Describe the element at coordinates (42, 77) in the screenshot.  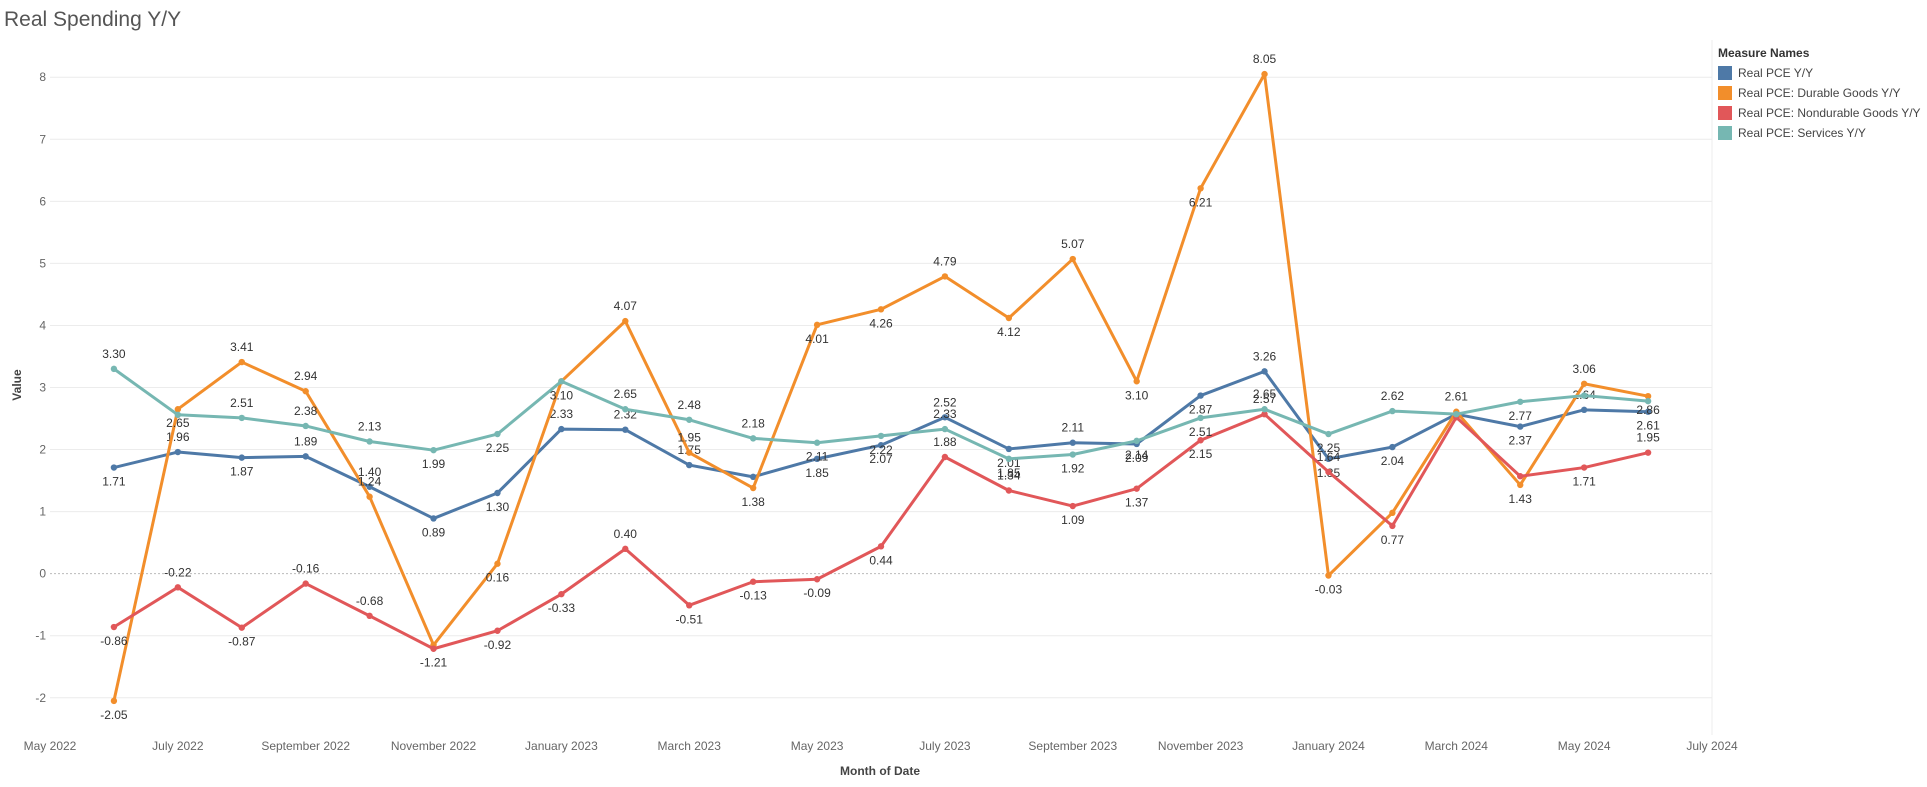
I see `y-tick-label: 8` at that location.